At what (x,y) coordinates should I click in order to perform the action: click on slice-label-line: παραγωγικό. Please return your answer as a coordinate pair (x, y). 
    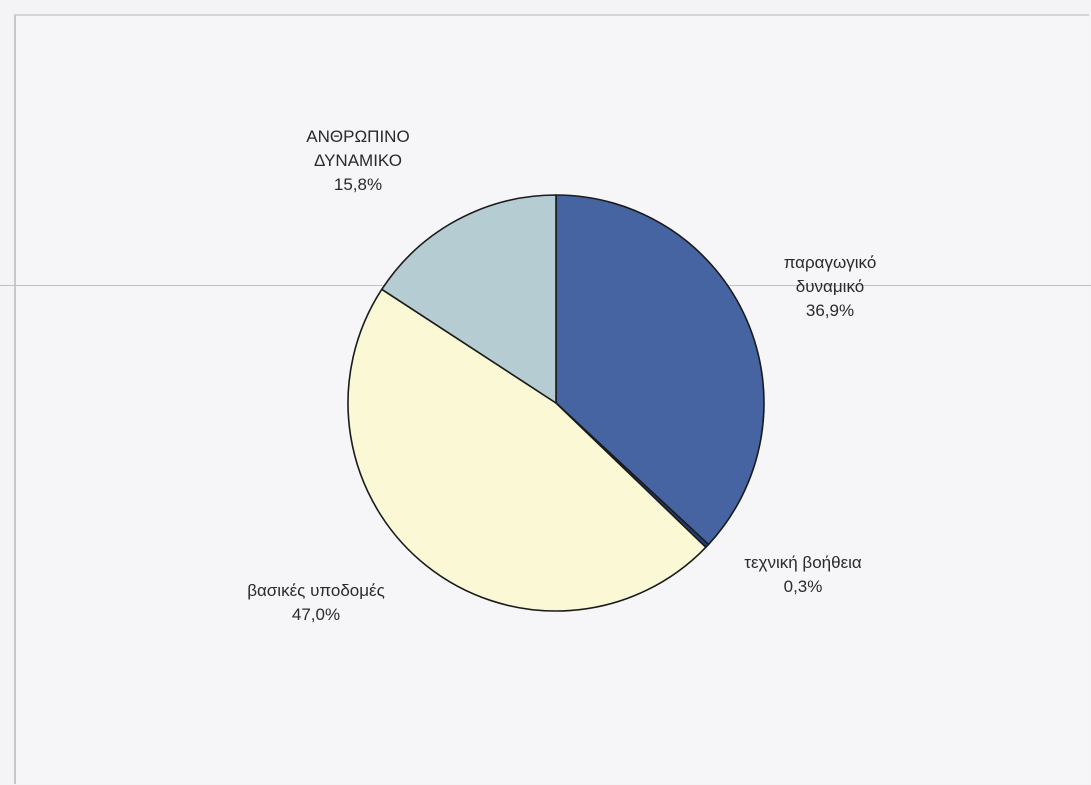
    Looking at the image, I should click on (830, 262).